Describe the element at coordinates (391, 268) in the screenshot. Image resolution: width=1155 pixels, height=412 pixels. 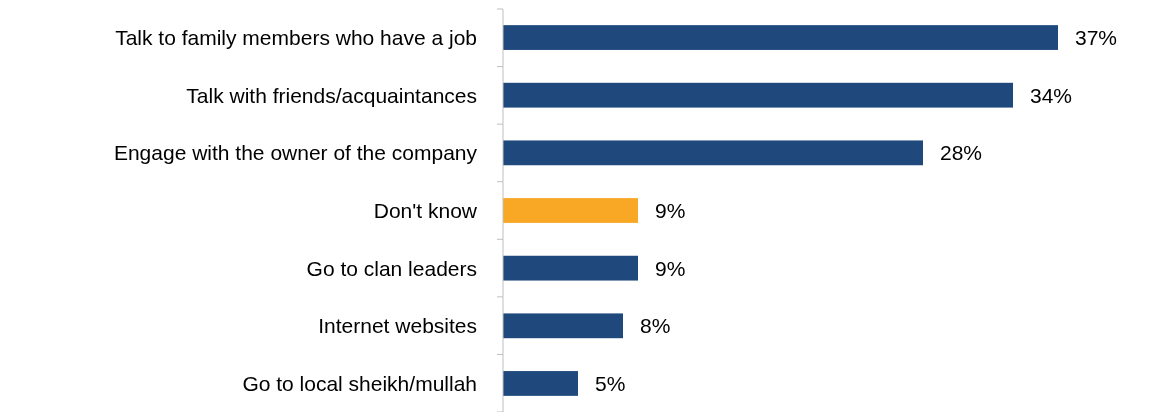
I see `y-tick-label: Go to clan leaders` at that location.